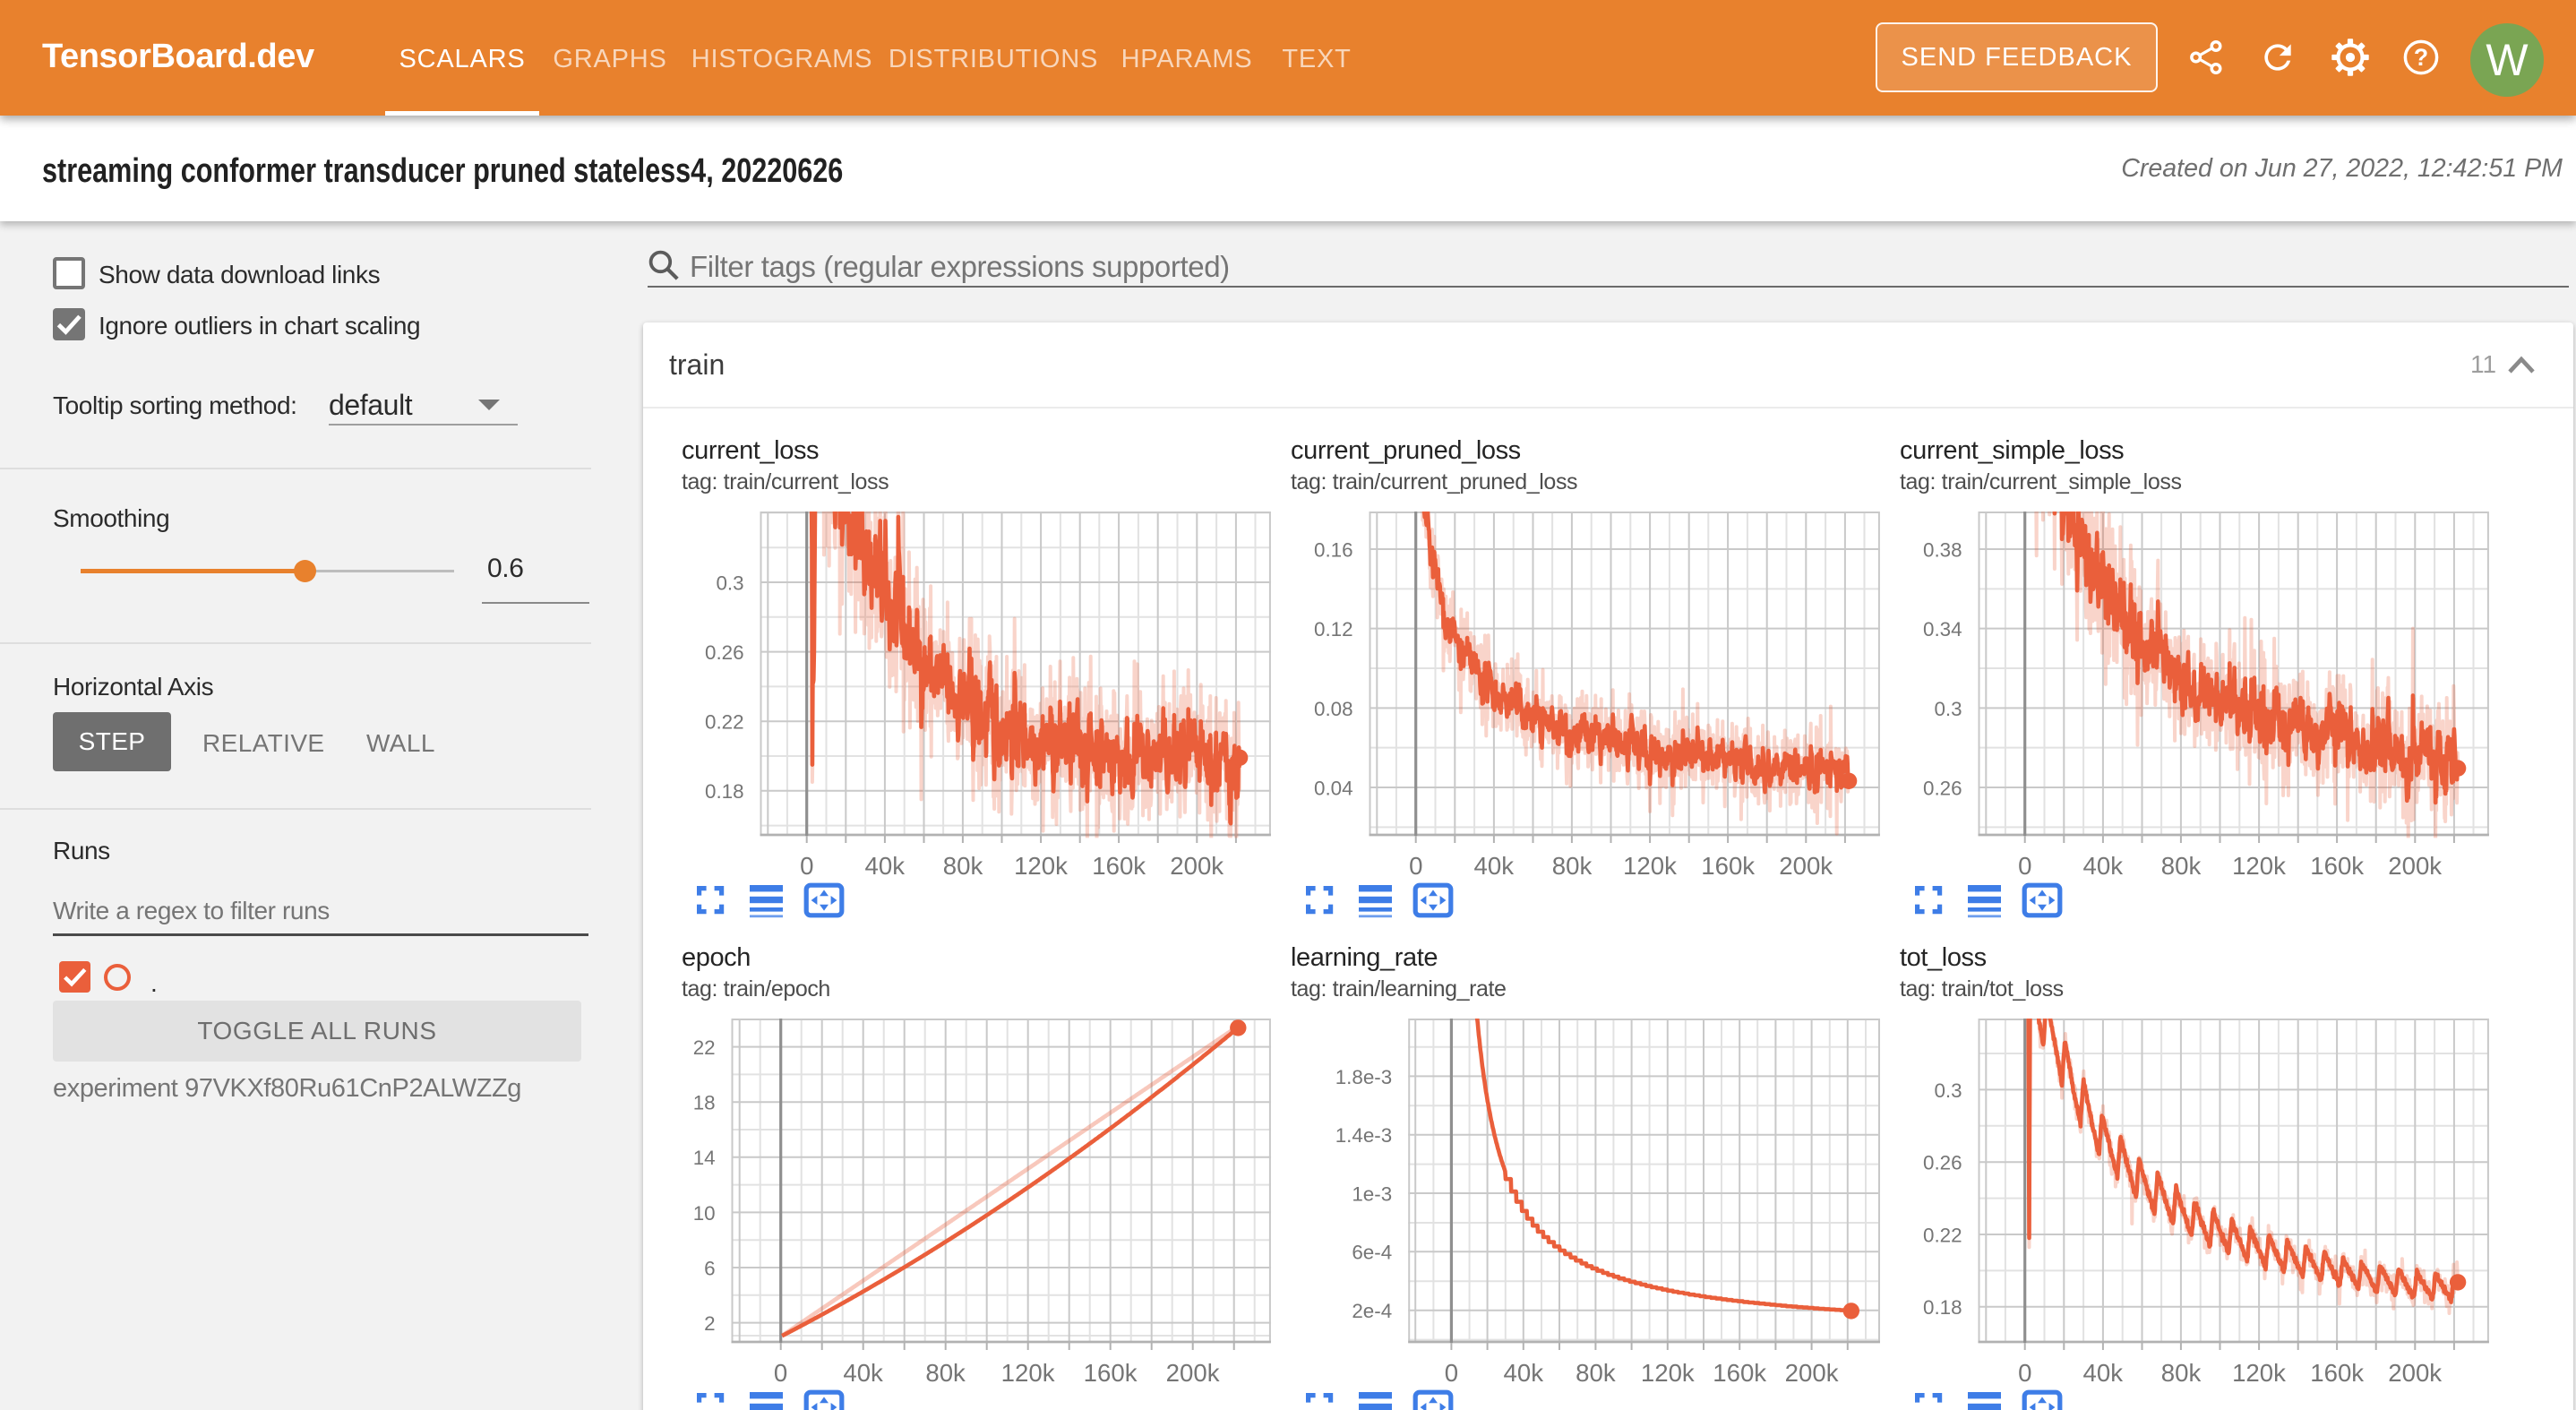  What do you see at coordinates (1333, 788) in the screenshot?
I see `svg-text: 0.04` at bounding box center [1333, 788].